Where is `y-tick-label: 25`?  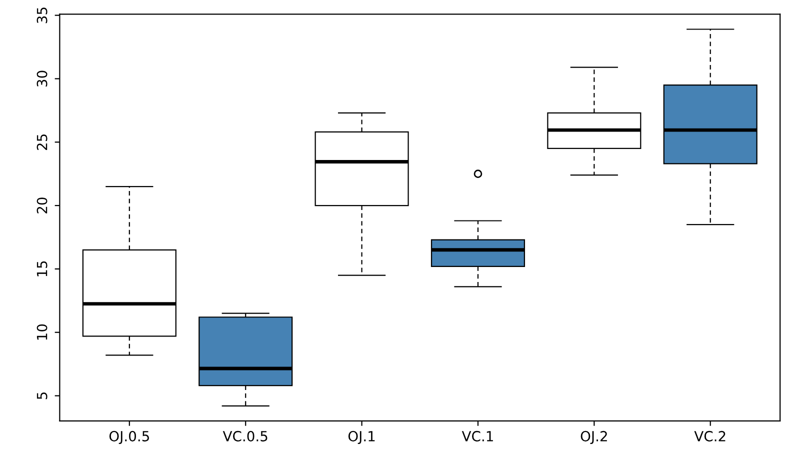
y-tick-label: 25 is located at coordinates (42, 142).